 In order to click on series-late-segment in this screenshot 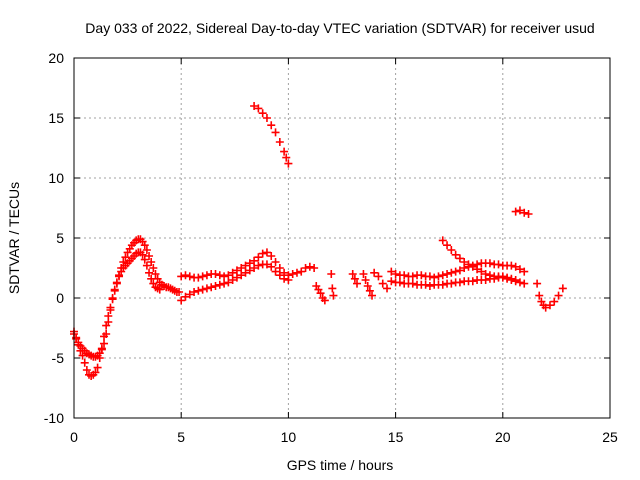, I will do `click(550, 295)`.